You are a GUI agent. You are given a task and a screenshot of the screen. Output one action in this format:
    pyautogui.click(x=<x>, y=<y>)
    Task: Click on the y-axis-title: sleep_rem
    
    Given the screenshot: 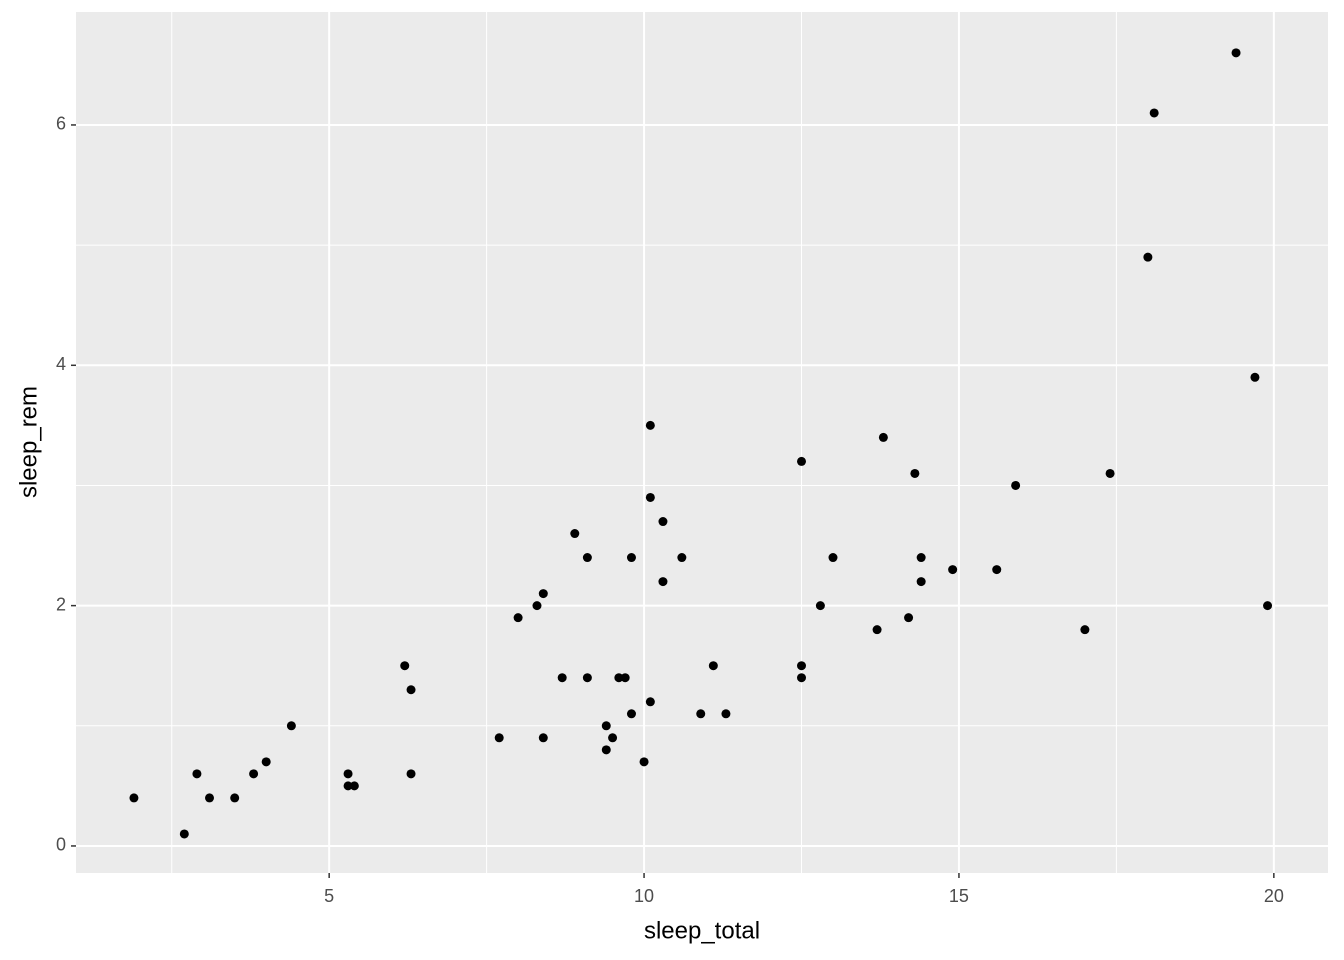 What is the action you would take?
    pyautogui.click(x=28, y=442)
    